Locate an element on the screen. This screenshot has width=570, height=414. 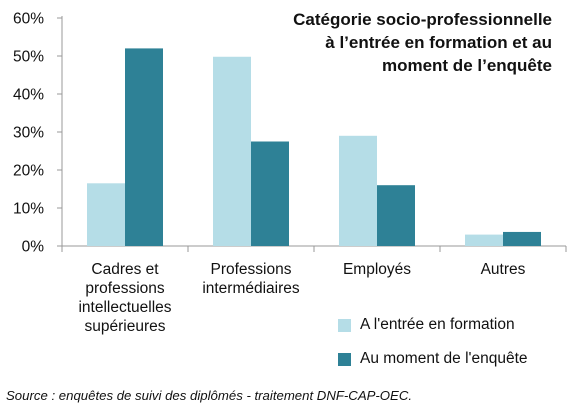
legend-swatch-entree is located at coordinates (344, 325).